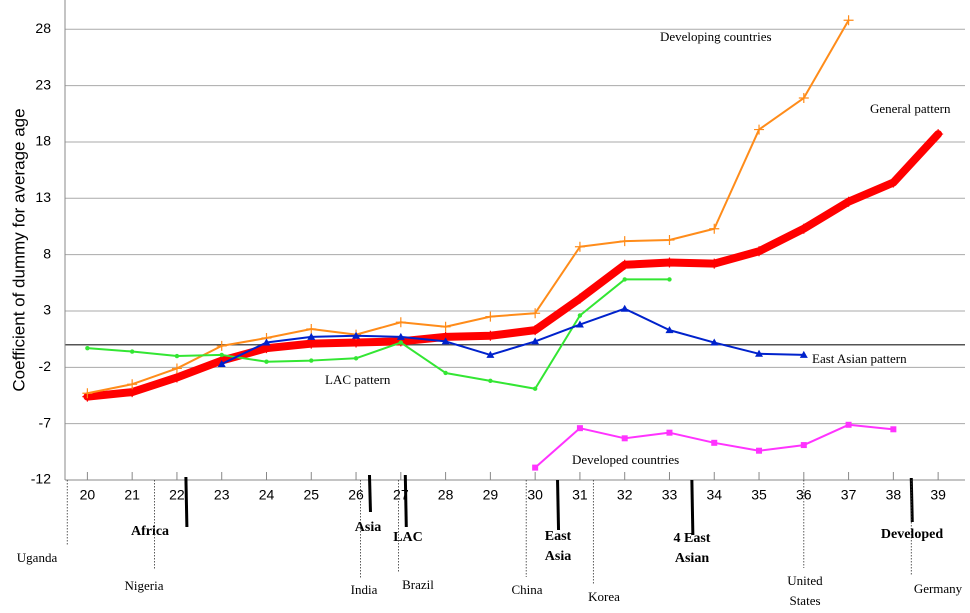  Describe the element at coordinates (526, 589) in the screenshot. I see `country-label: China` at that location.